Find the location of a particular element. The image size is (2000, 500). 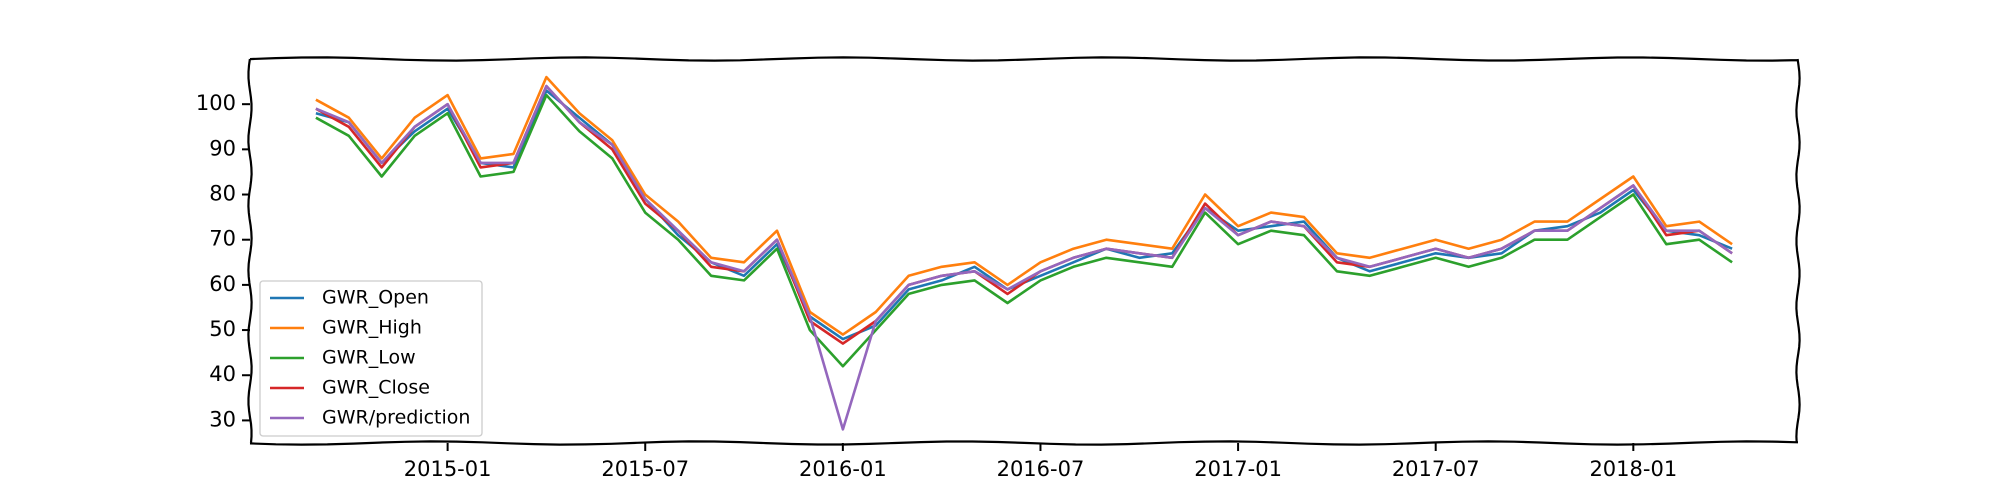

y-tick-label: 100 is located at coordinates (216, 103).